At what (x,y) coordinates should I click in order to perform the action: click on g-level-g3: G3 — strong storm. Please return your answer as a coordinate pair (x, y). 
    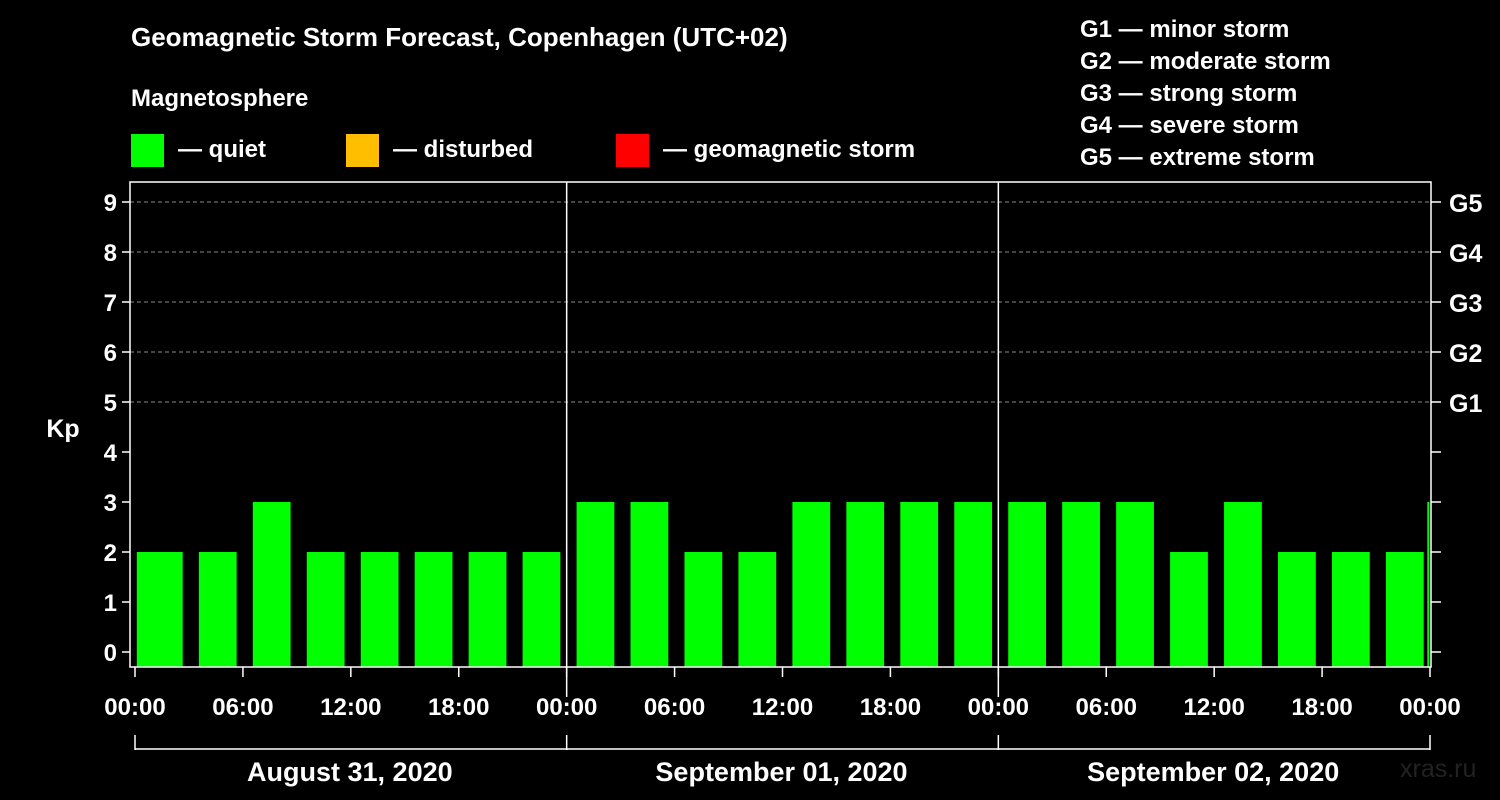
    Looking at the image, I should click on (1189, 93).